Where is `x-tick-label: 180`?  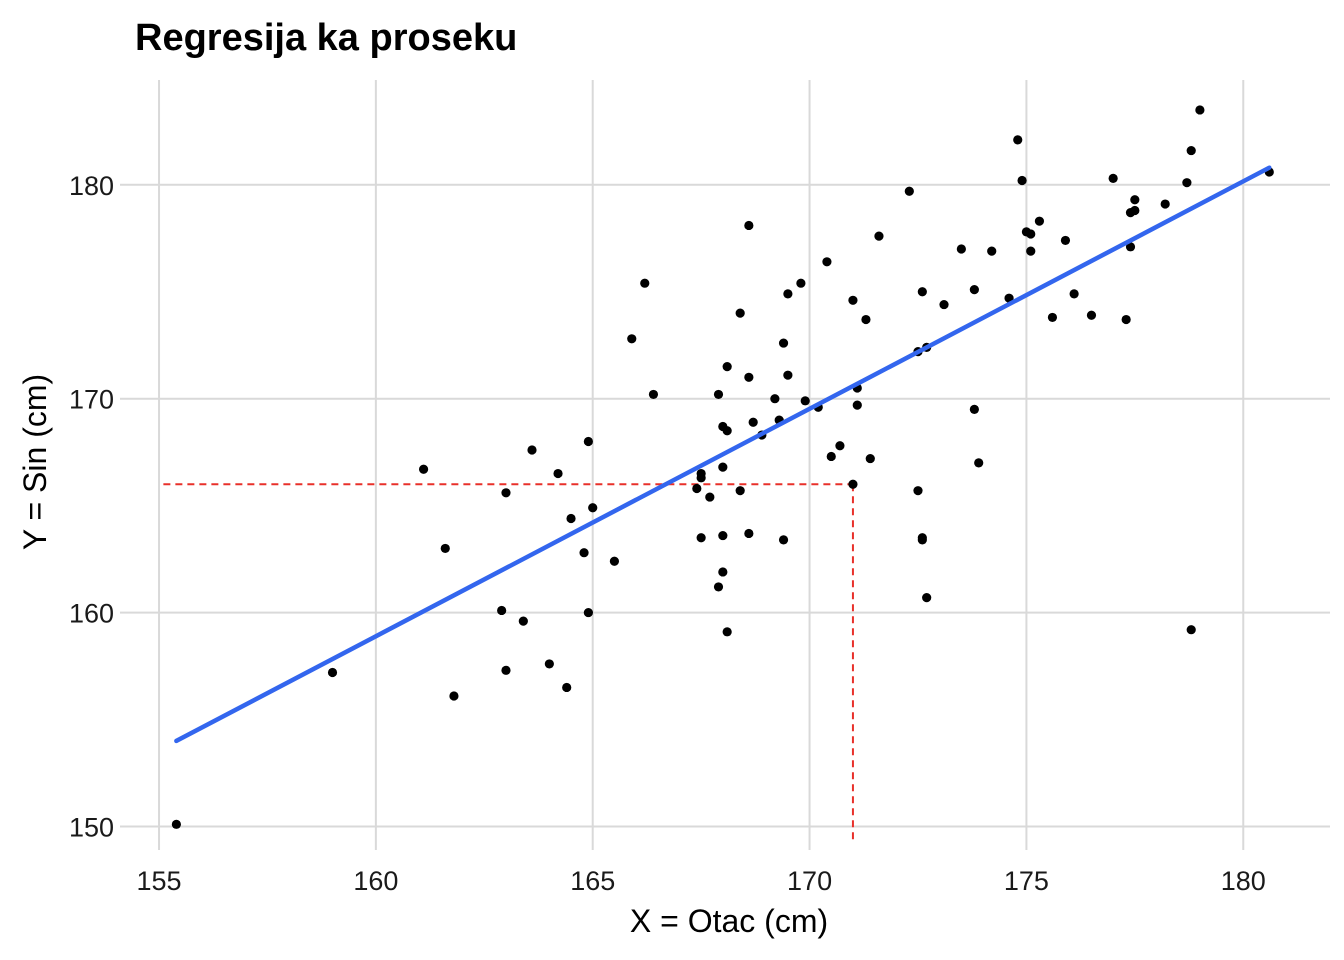
x-tick-label: 180 is located at coordinates (1243, 881).